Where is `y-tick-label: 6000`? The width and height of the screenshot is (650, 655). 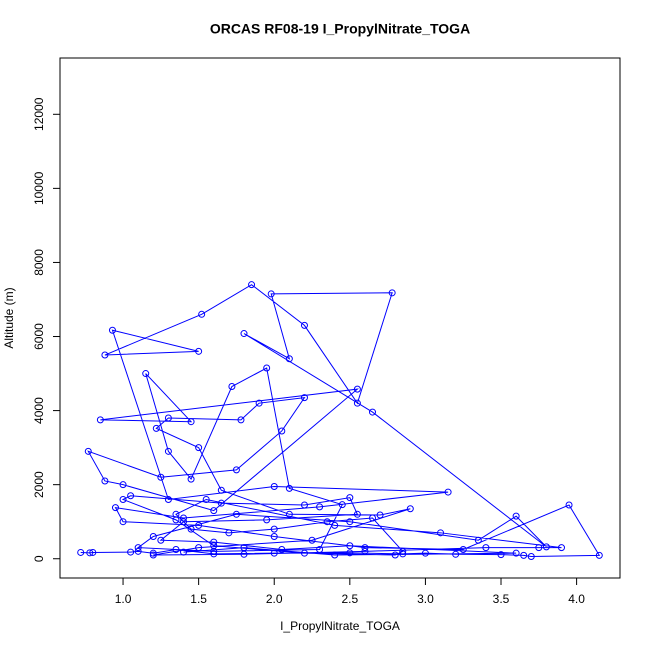 y-tick-label: 6000 is located at coordinates (39, 336).